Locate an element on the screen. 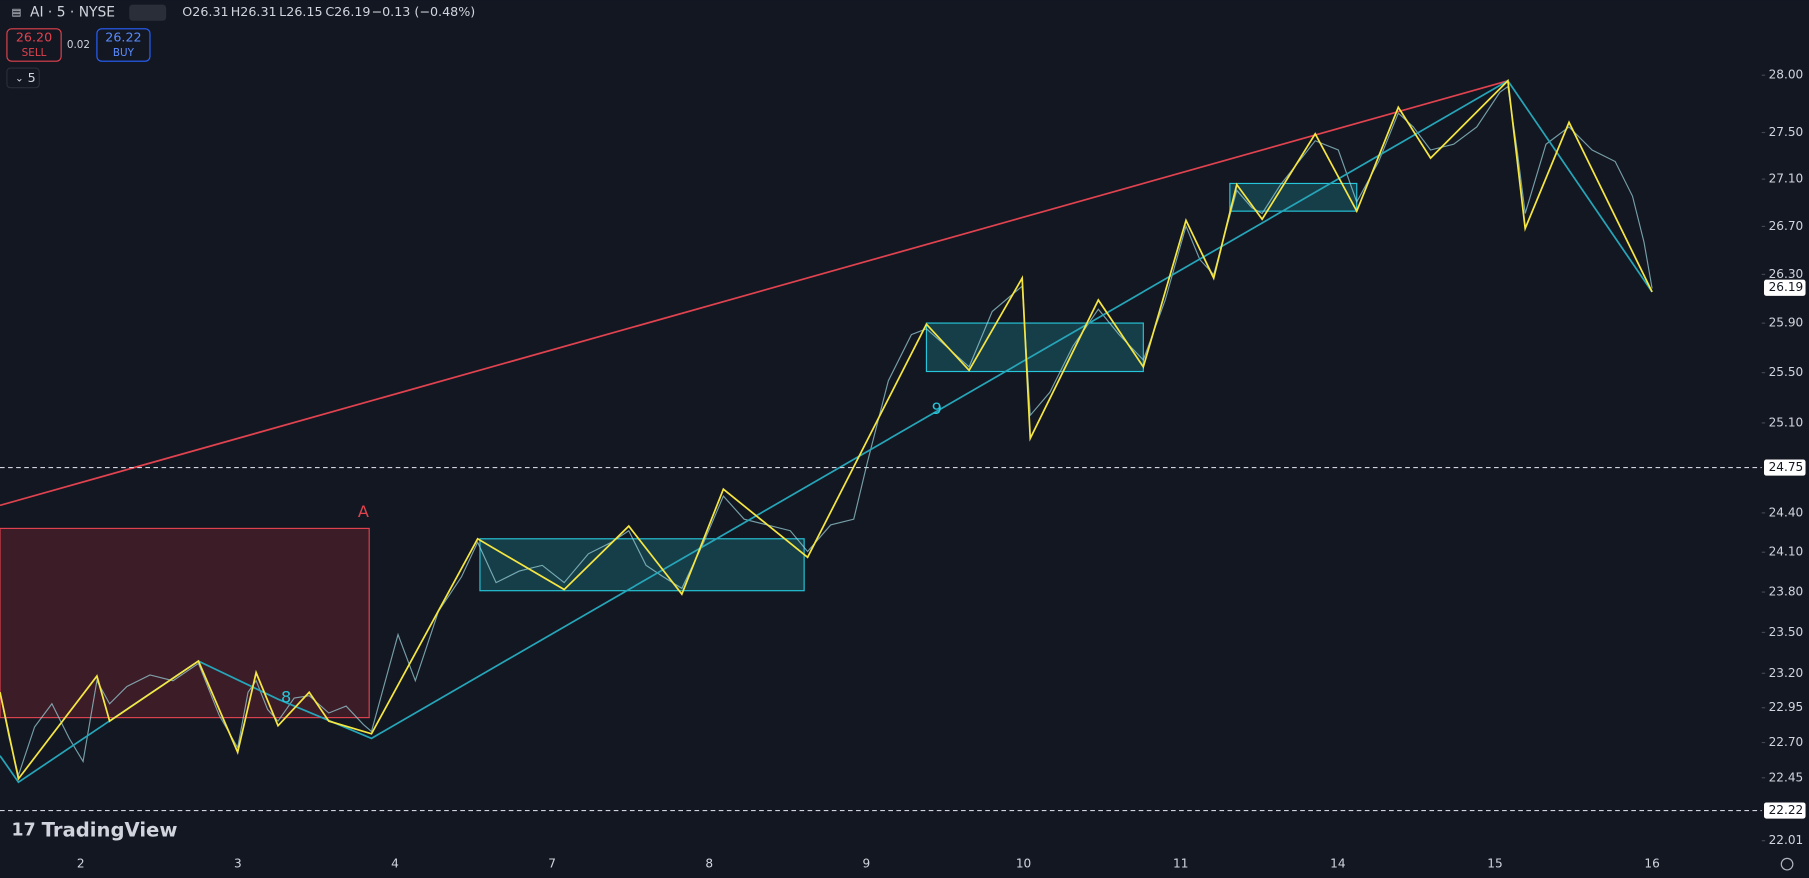 The image size is (1809, 878). x-tick-label: 8 is located at coordinates (709, 864).